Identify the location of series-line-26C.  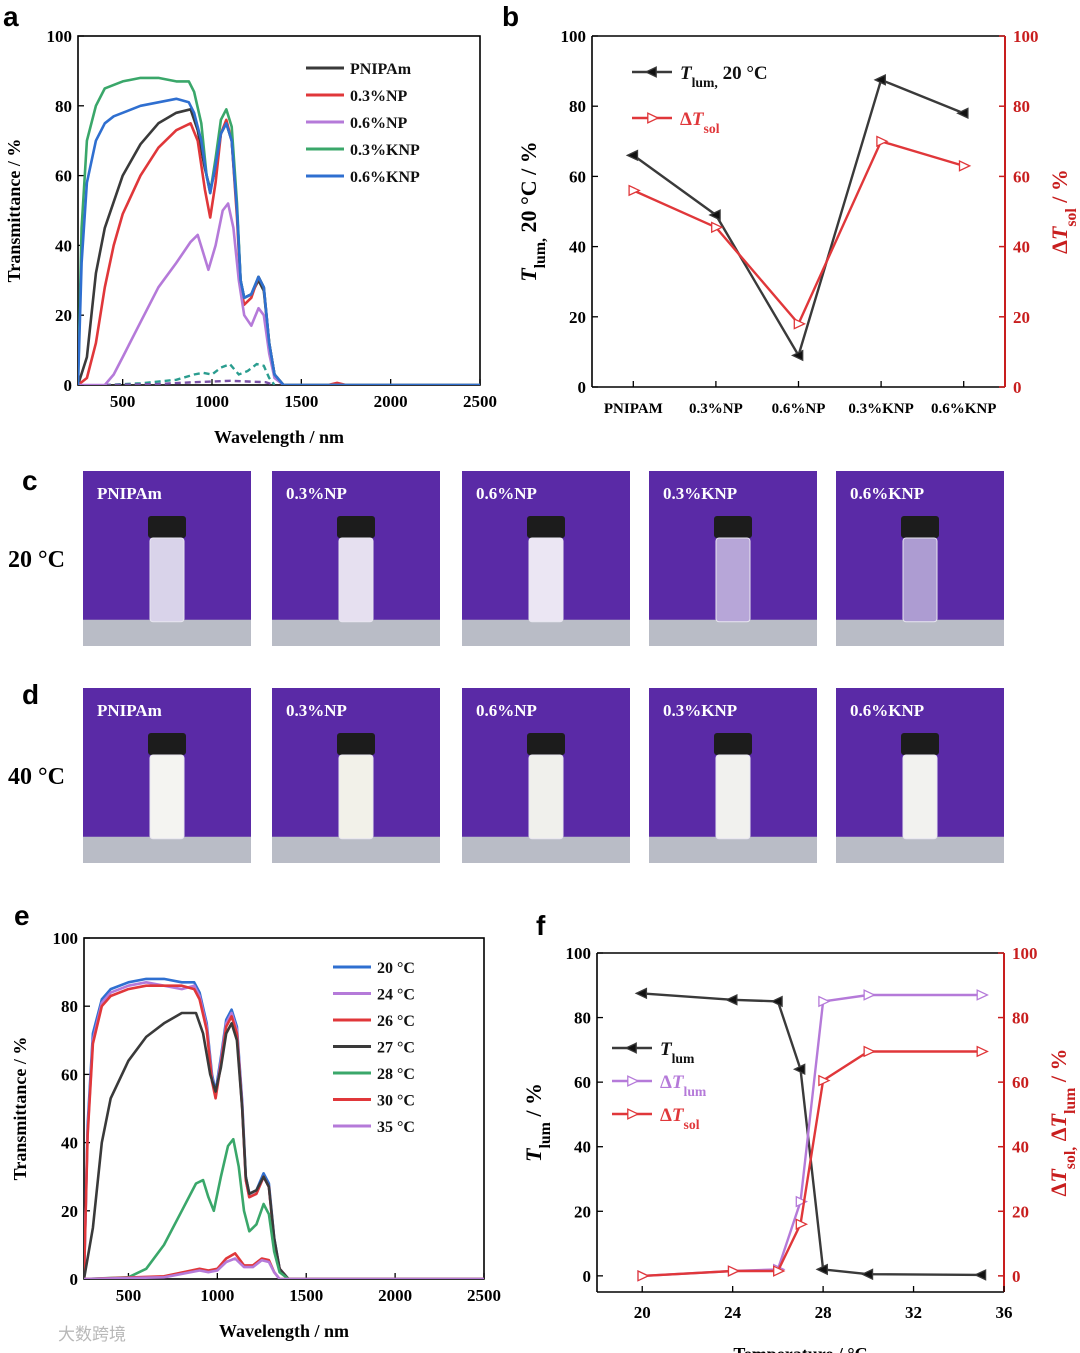
(284, 1131).